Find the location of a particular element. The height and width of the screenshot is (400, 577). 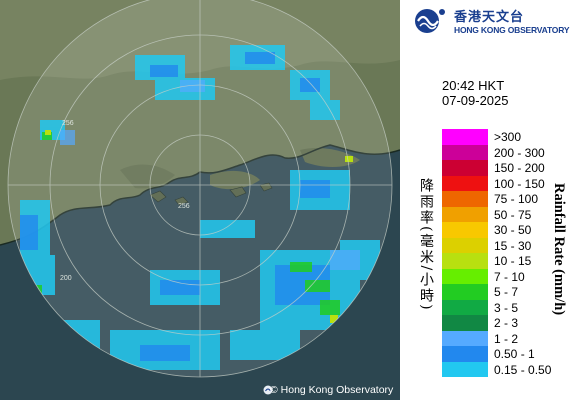

legend-label: 7 - 10 is located at coordinates (509, 276).